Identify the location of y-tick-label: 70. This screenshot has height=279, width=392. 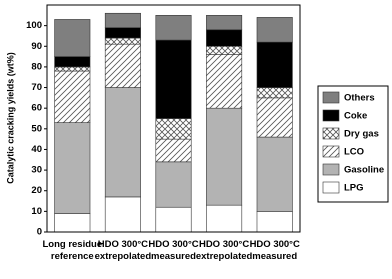
(36, 87).